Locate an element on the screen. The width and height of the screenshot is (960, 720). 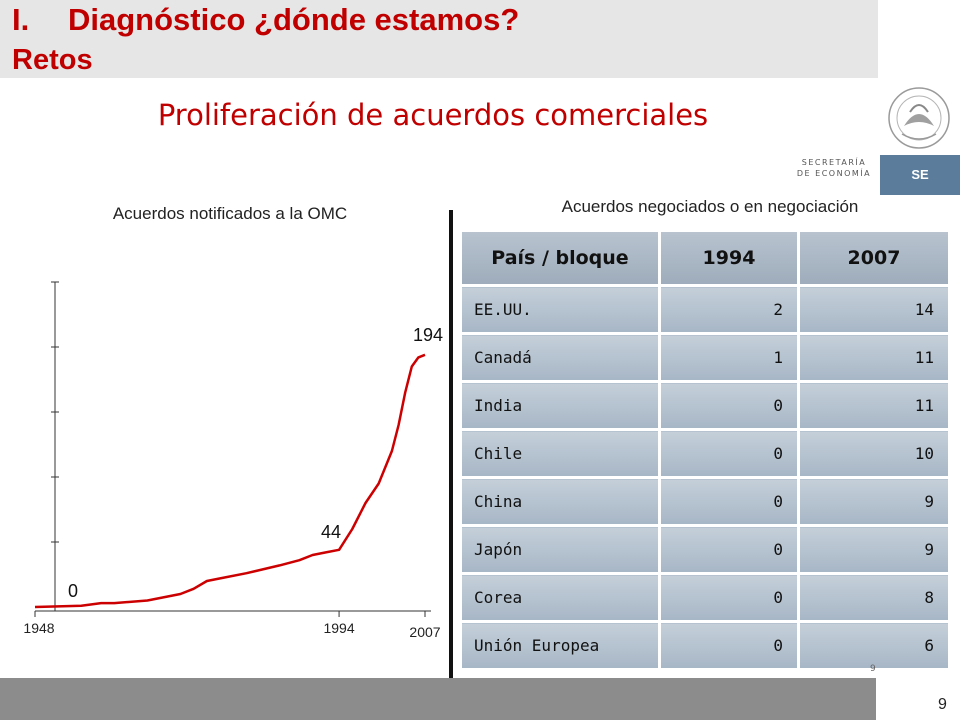
x-tick-label: 1994 is located at coordinates (338, 628).